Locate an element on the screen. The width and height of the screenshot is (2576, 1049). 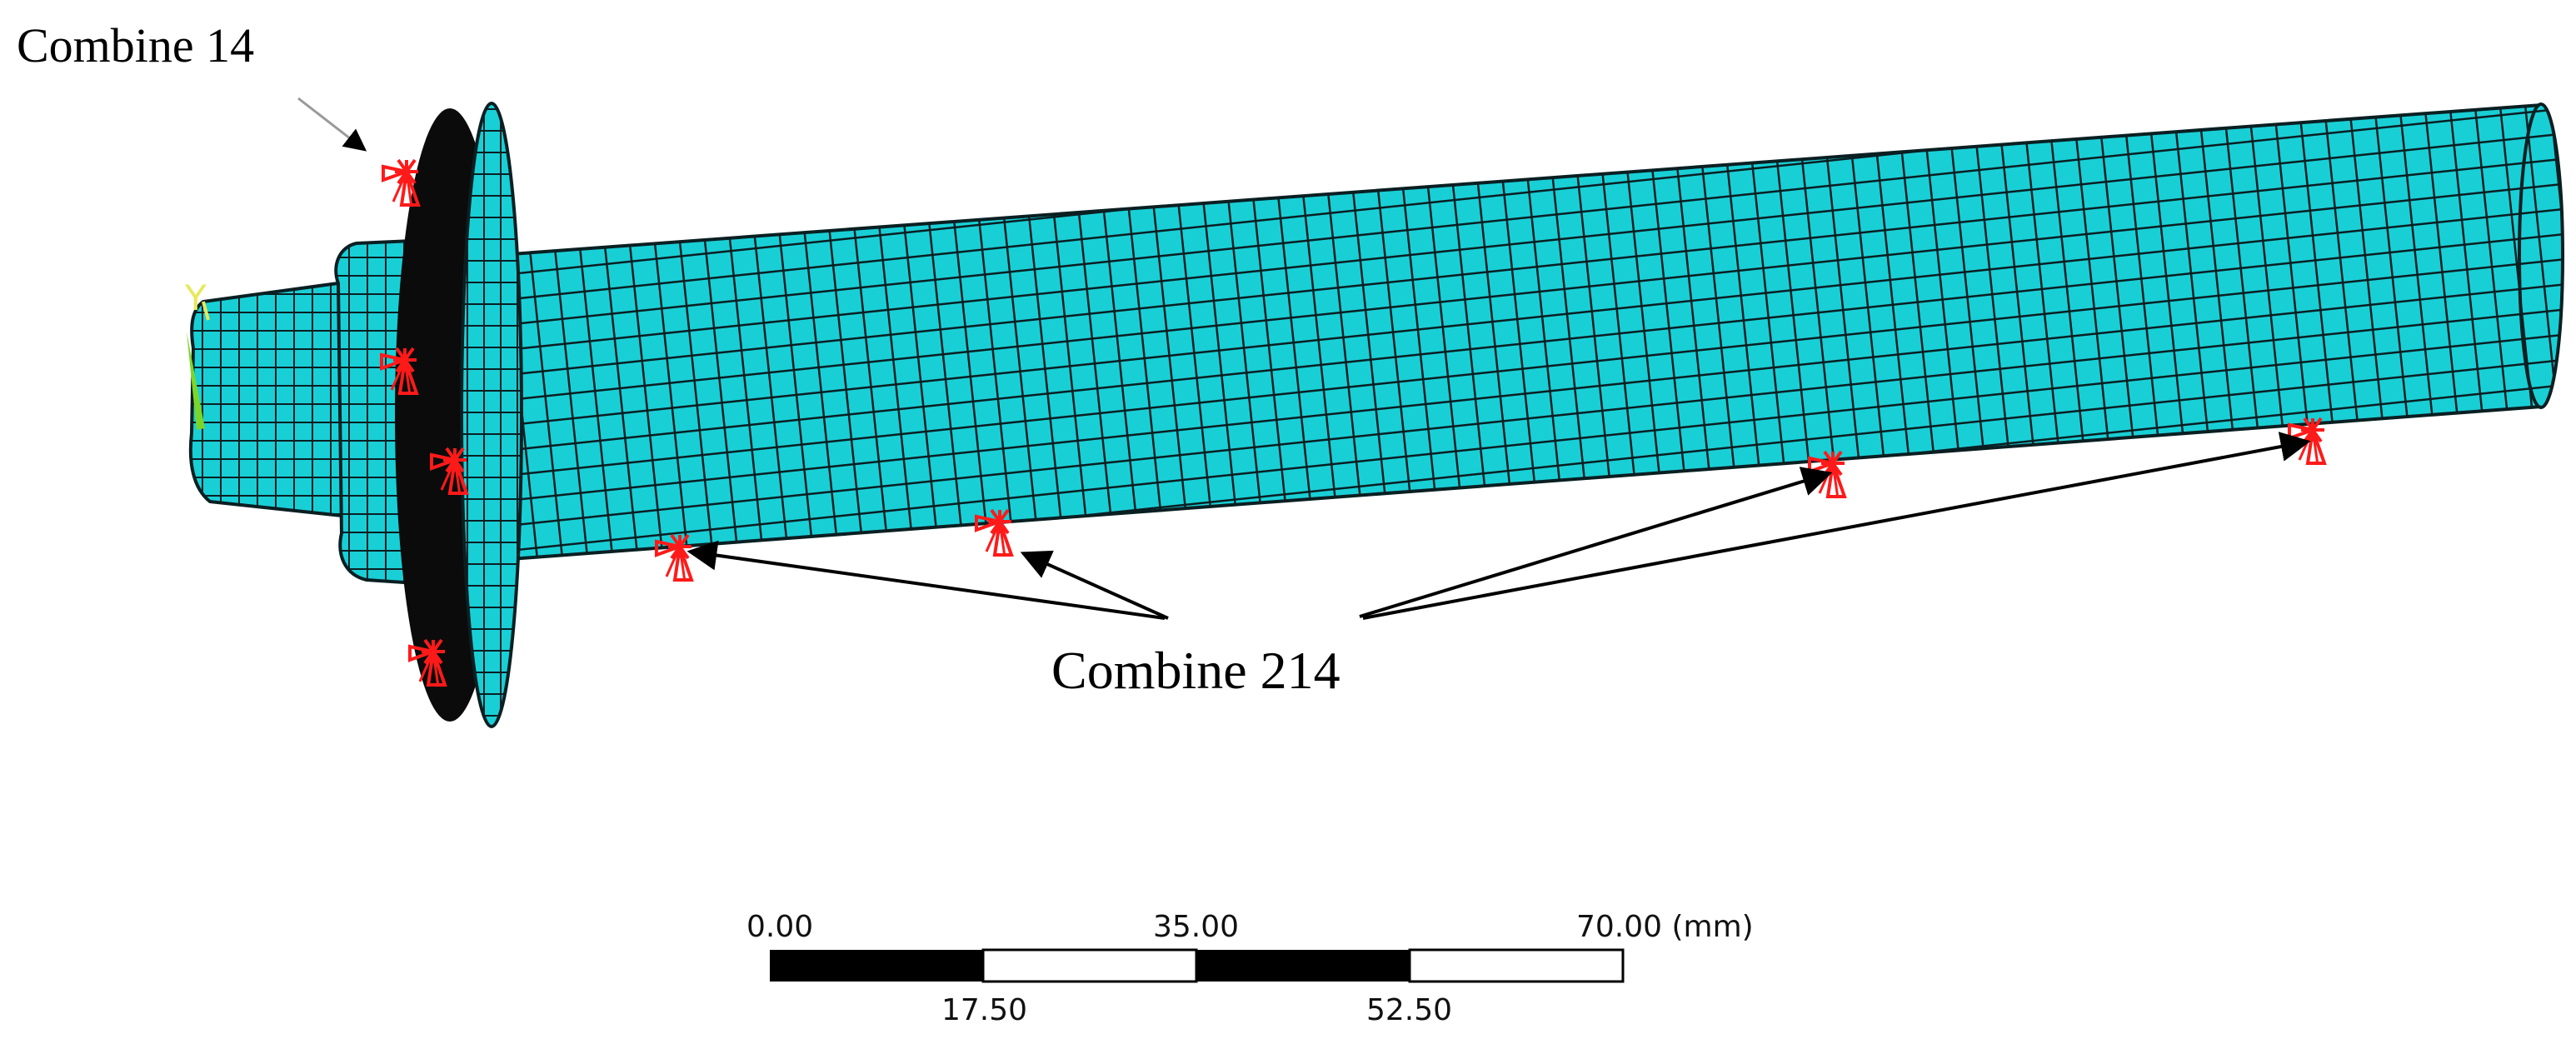
scale-bar: 0.00 35.00 70.00 (mm) 17.50 52.50 is located at coordinates (1250, 968).